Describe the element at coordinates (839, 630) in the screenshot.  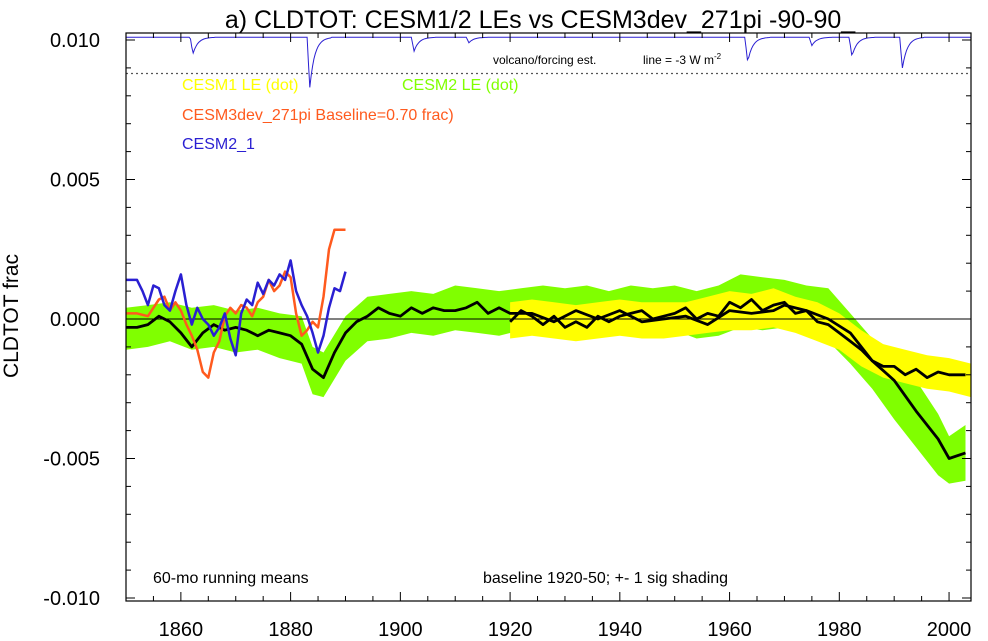
I see `x-tick-label: 1980` at that location.